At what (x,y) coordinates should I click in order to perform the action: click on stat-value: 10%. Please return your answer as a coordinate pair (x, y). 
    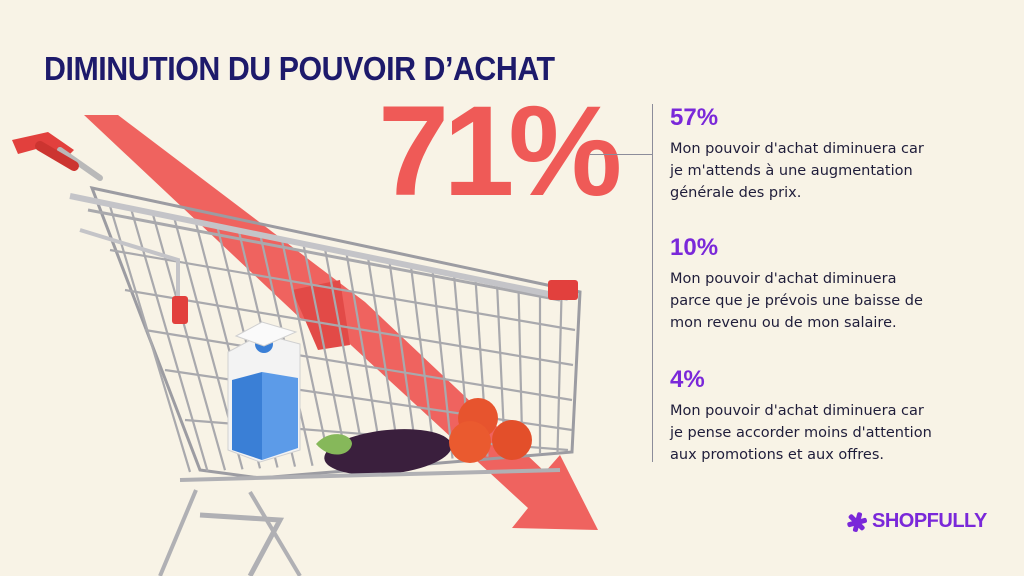
    Looking at the image, I should click on (694, 247).